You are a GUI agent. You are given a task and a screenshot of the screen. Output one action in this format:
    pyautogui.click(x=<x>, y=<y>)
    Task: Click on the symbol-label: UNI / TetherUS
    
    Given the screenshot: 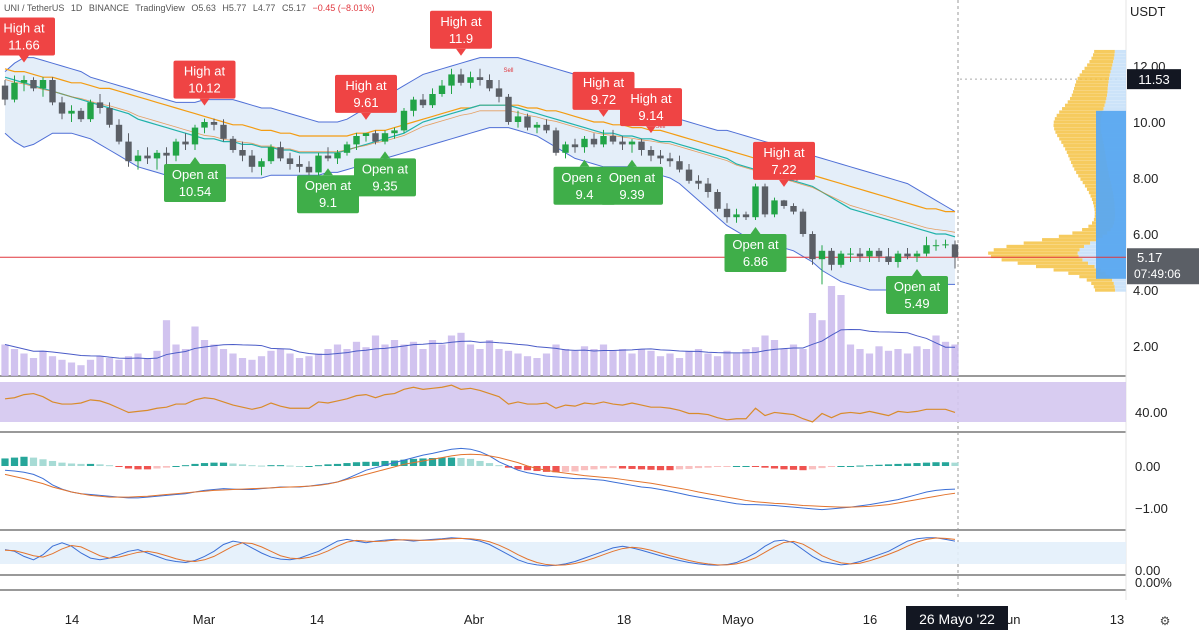 What is the action you would take?
    pyautogui.click(x=34, y=8)
    